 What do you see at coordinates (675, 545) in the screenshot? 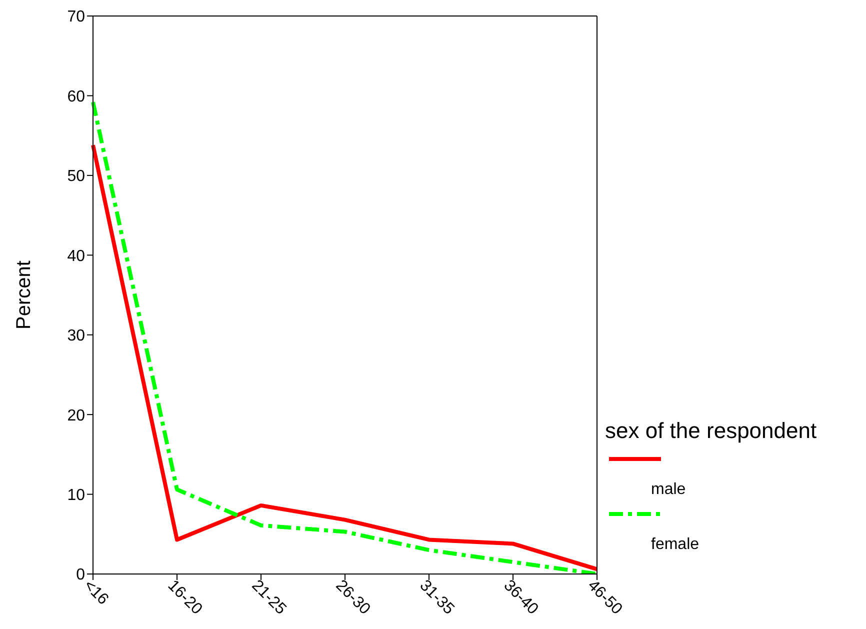
I see `text: female` at bounding box center [675, 545].